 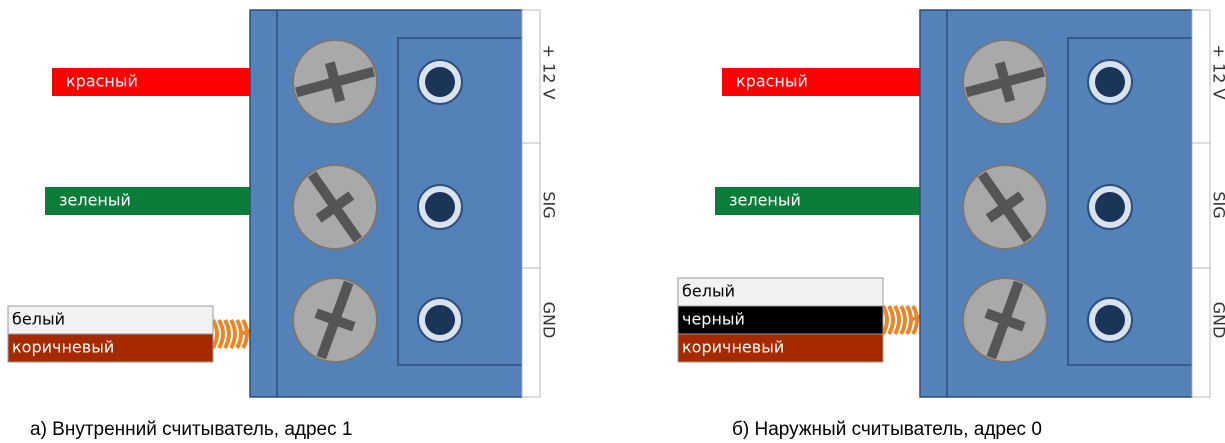 I want to click on caption: а) Внутренний считыватель, адрес 1, so click(x=191, y=429).